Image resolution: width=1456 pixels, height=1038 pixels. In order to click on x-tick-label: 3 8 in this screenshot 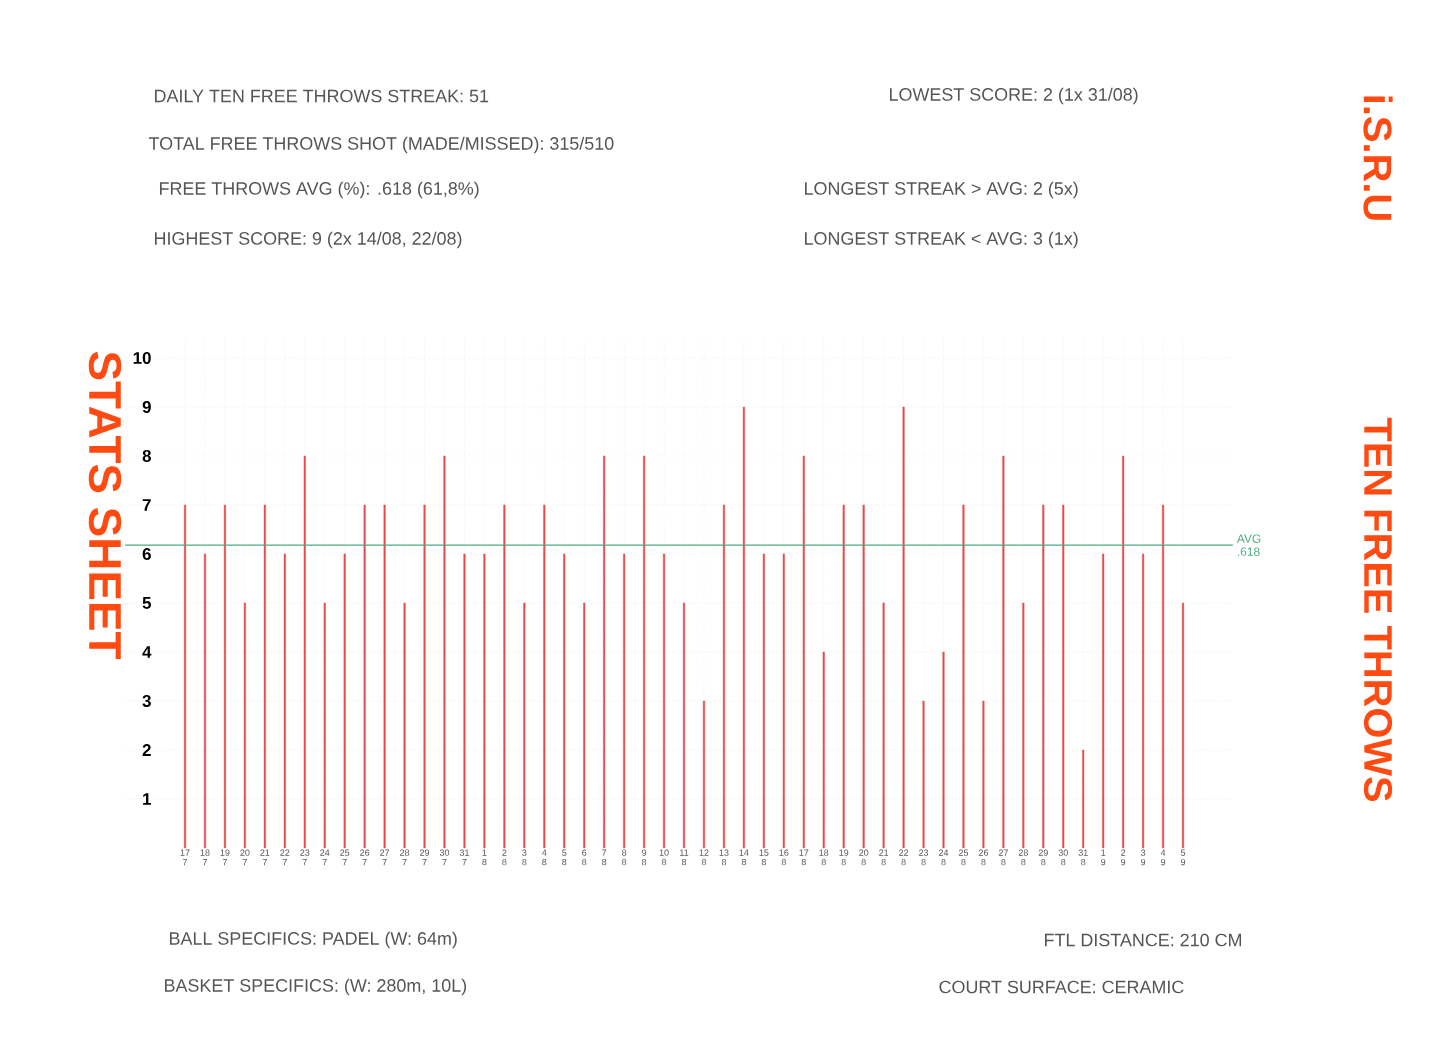, I will do `click(524, 857)`.